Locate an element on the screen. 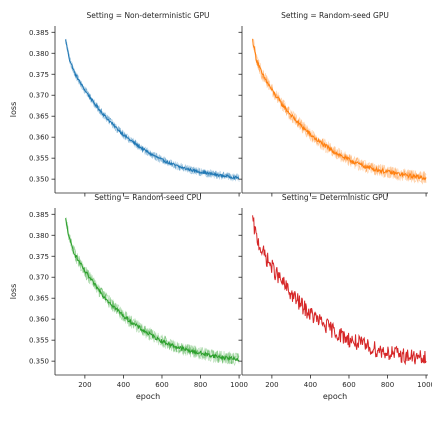  facet-title: Setting = Deterministic GPU is located at coordinates (335, 197).